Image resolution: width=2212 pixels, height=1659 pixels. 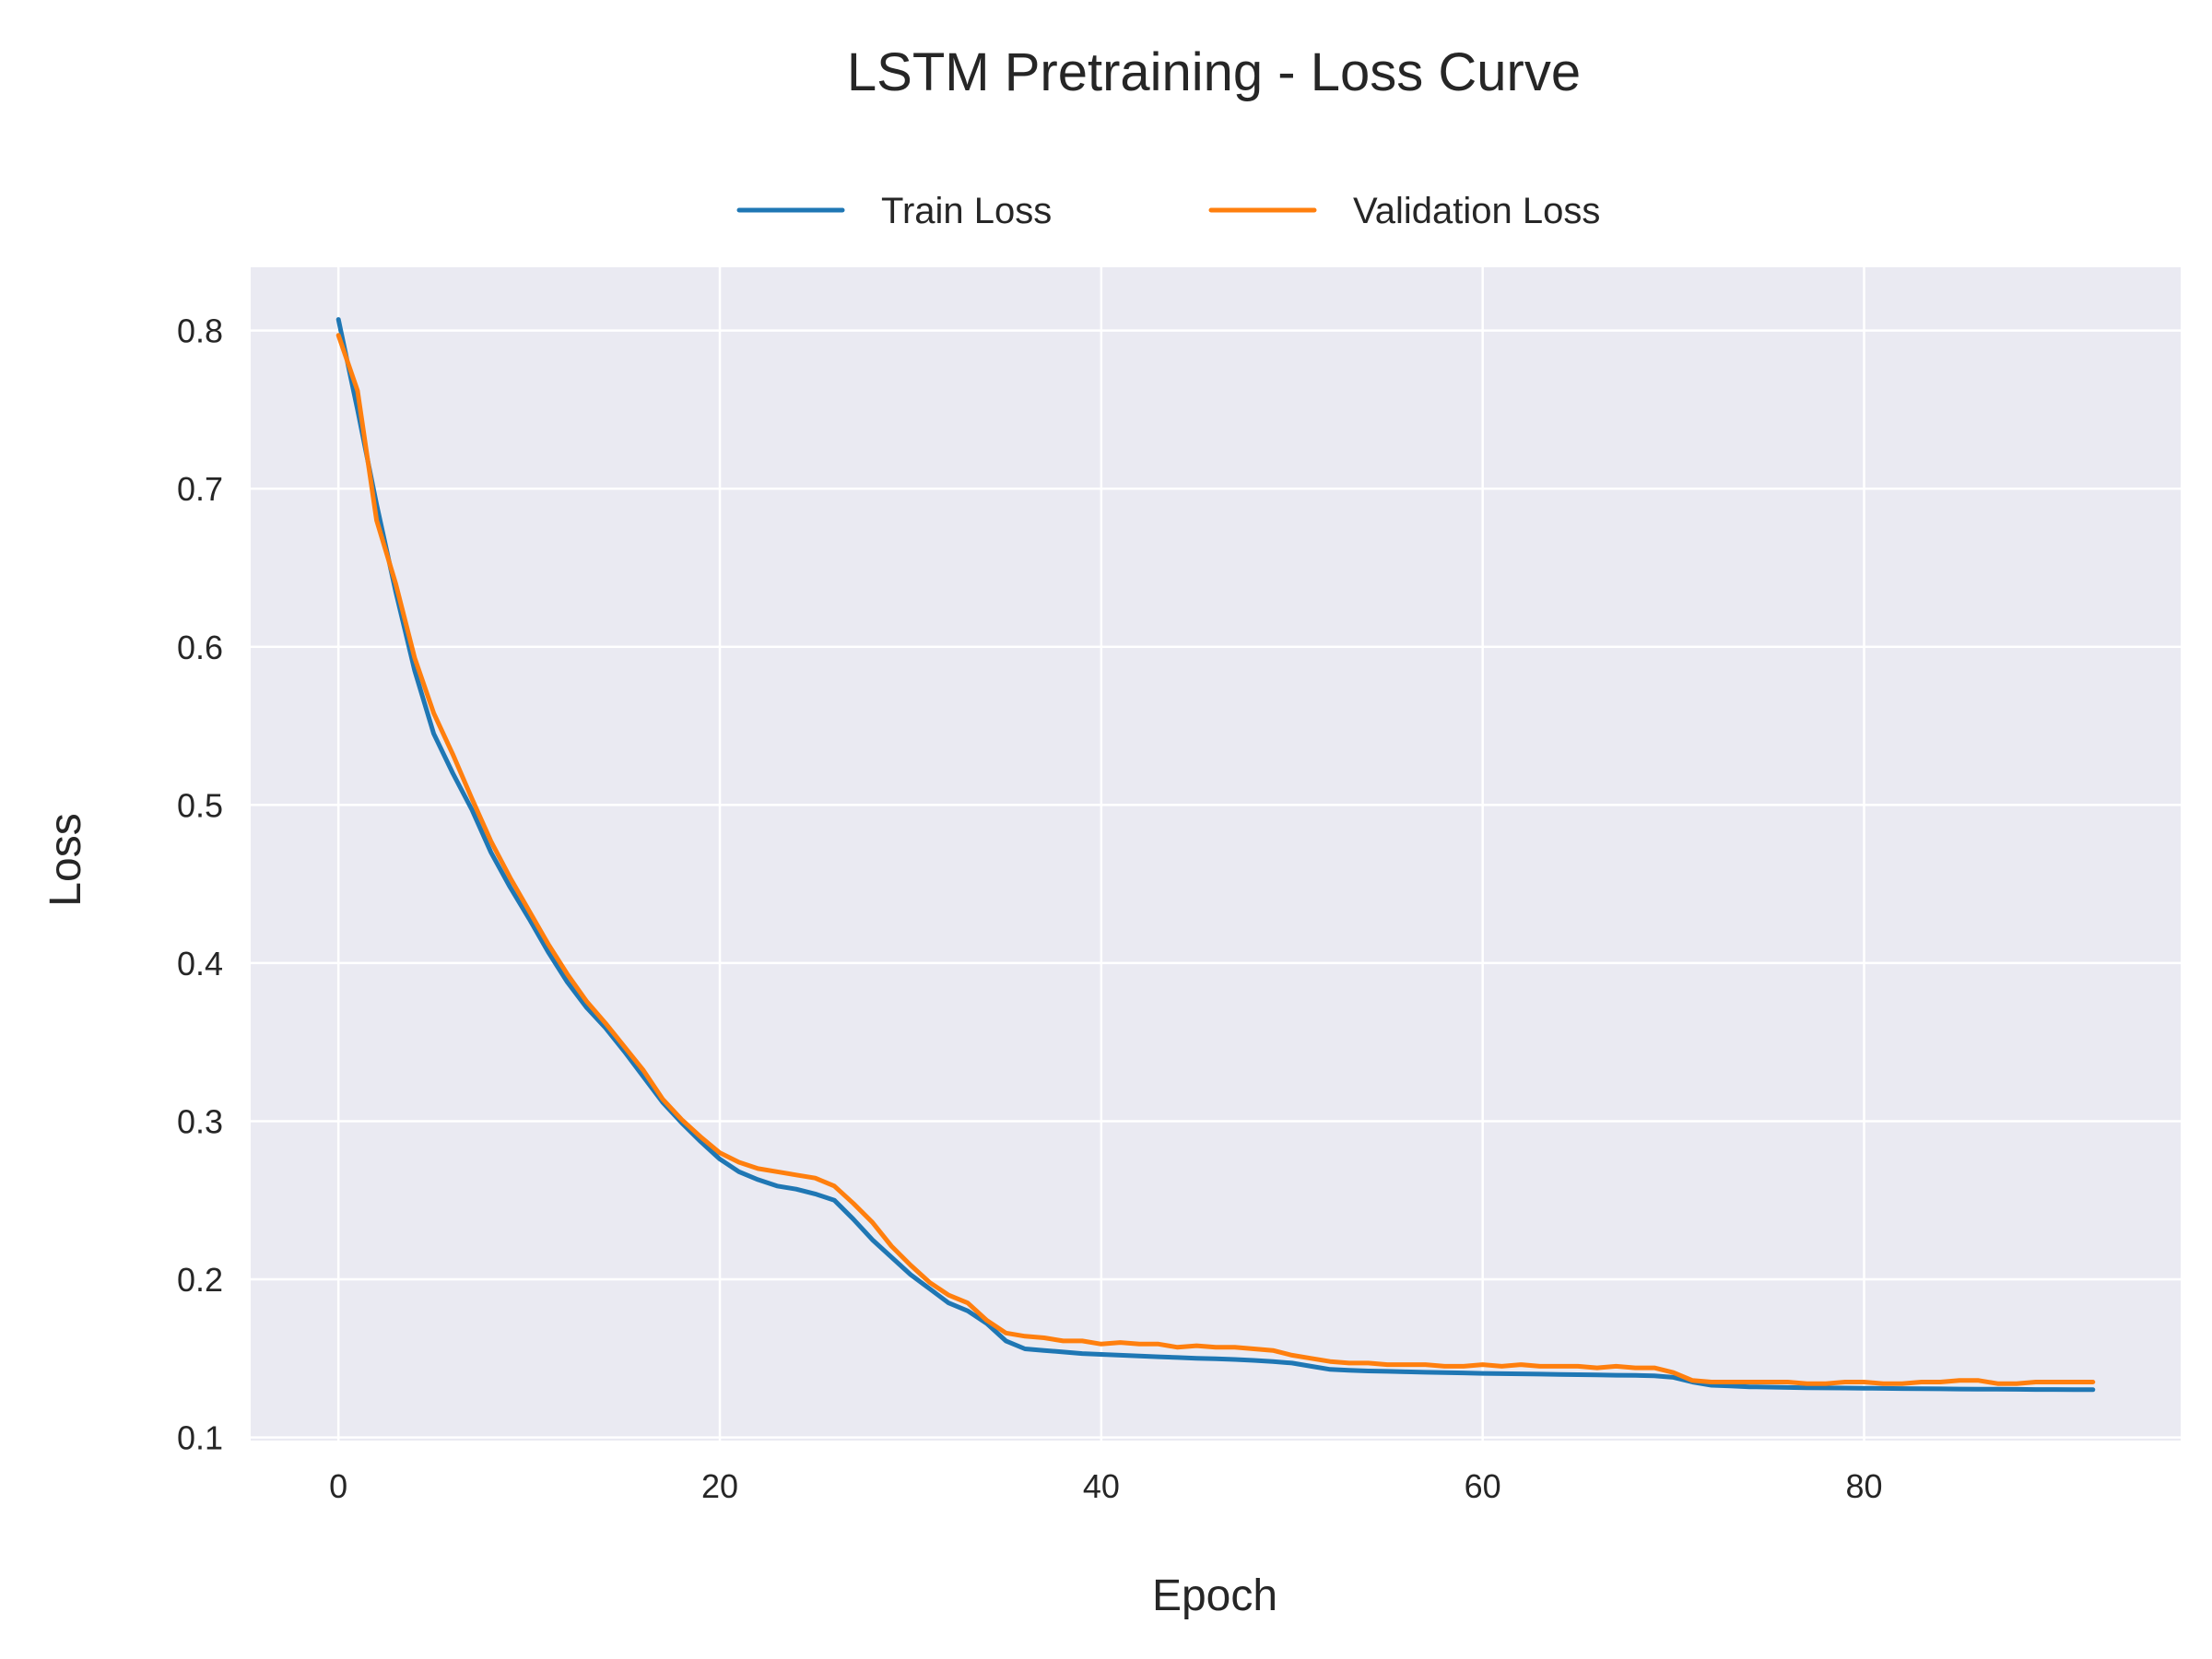 I want to click on legend-label-train-loss: Train Loss, so click(x=966, y=211).